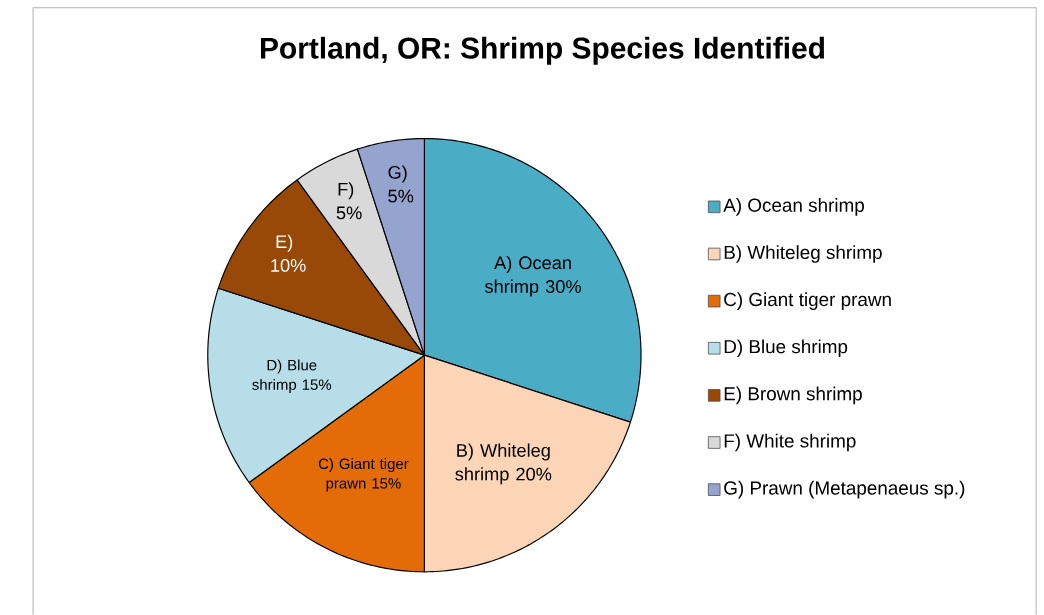 The width and height of the screenshot is (1044, 615). Describe the element at coordinates (844, 489) in the screenshot. I see `legend-label: G) Prawn (Metapenaeus sp.)` at that location.